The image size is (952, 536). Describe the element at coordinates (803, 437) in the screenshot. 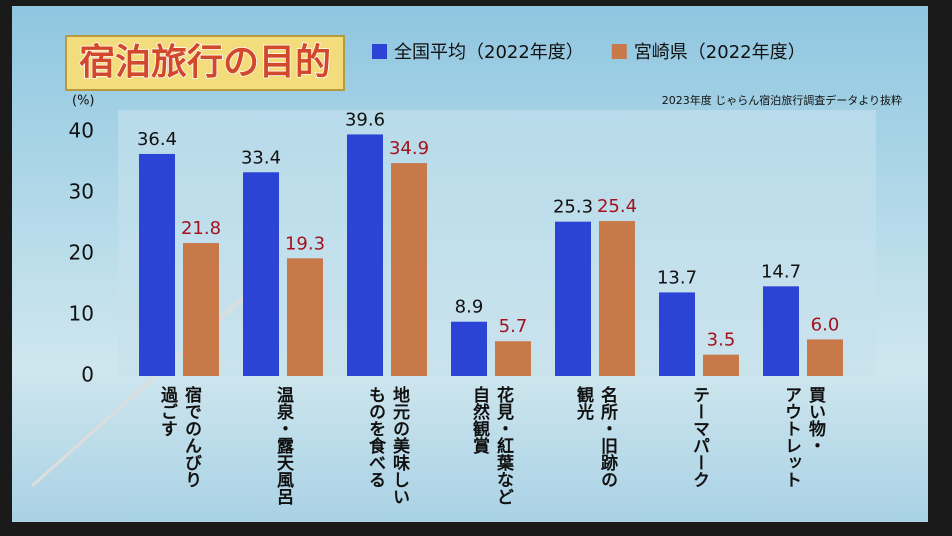

I see `x-tick-label: 買い物・ アウトレット` at that location.